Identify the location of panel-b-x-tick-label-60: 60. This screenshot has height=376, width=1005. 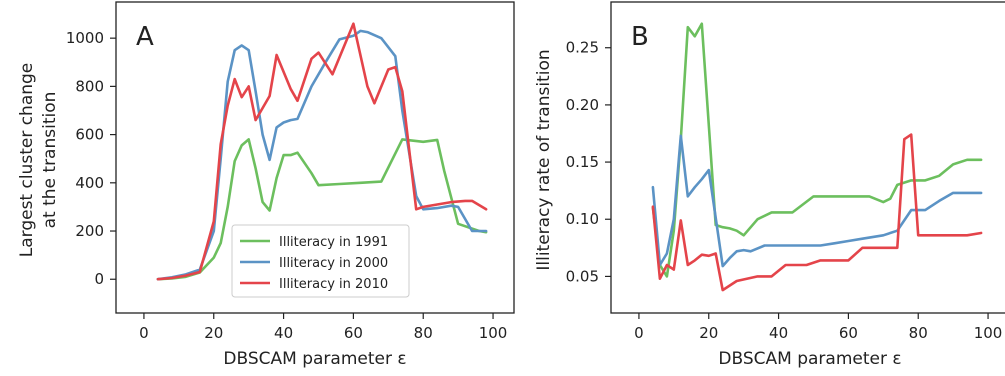
(848, 333).